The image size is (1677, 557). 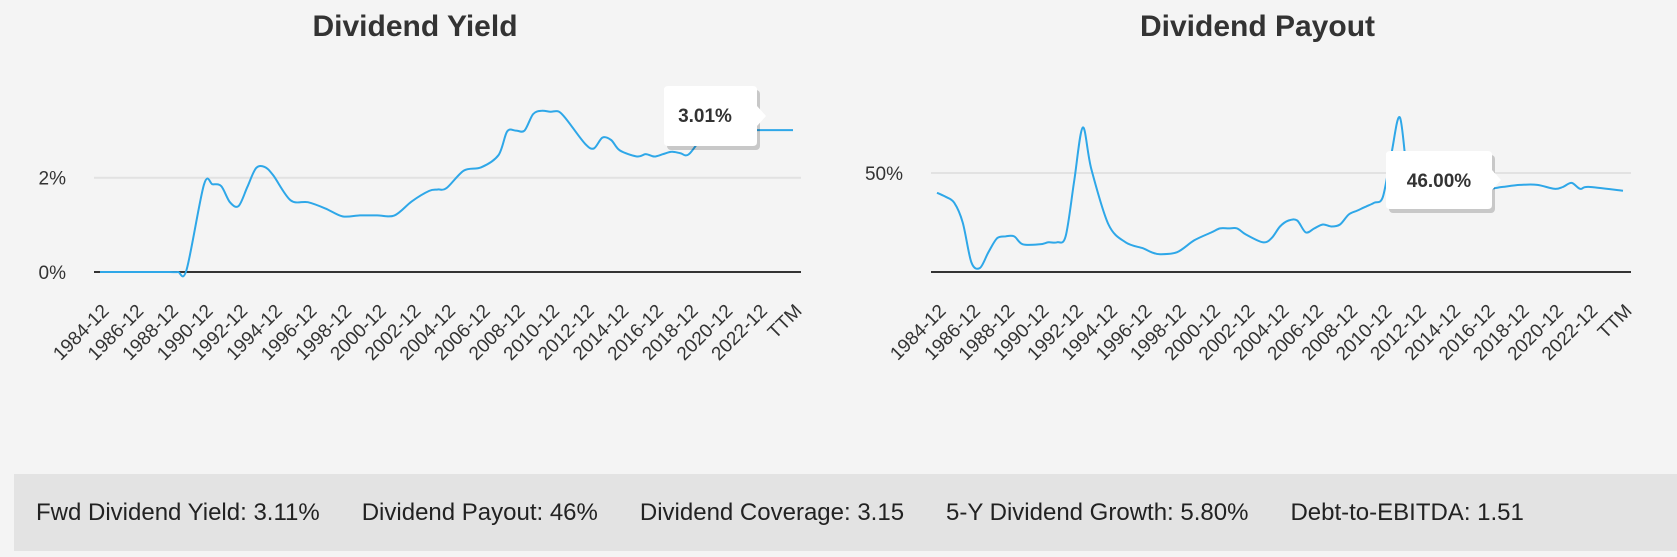 I want to click on debt-to-ebitda-stat: Debt-to-EBITDA: 1.51, so click(x=1407, y=512).